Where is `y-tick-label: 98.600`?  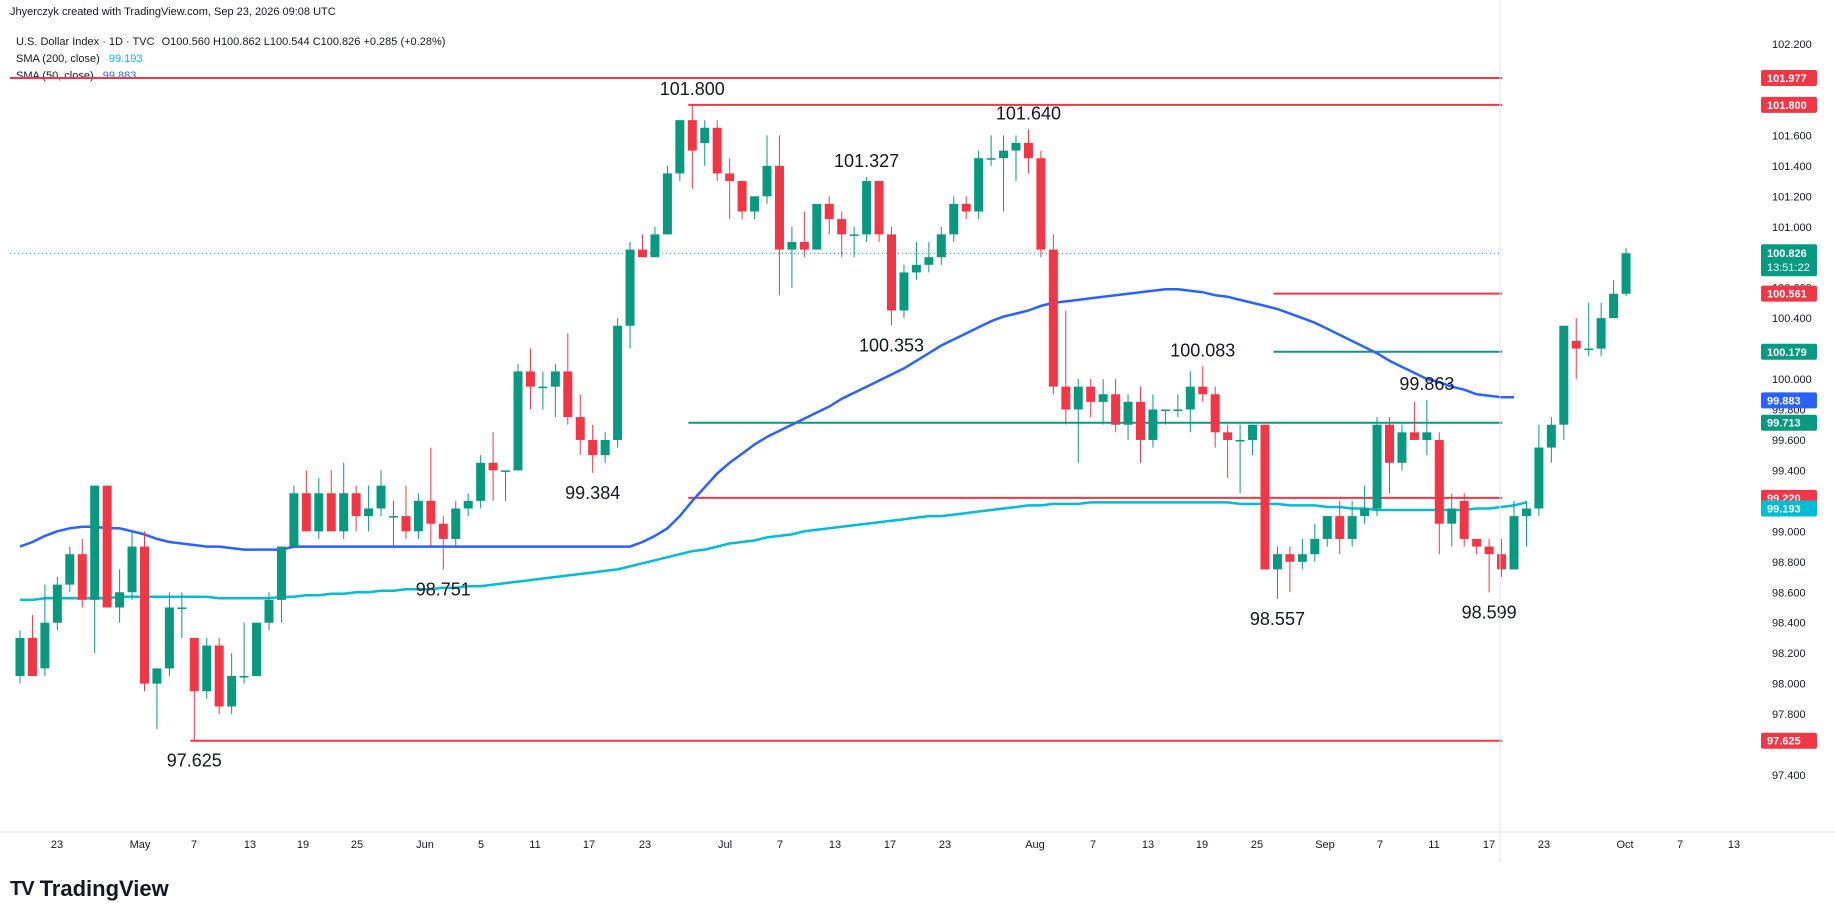 y-tick-label: 98.600 is located at coordinates (1789, 593).